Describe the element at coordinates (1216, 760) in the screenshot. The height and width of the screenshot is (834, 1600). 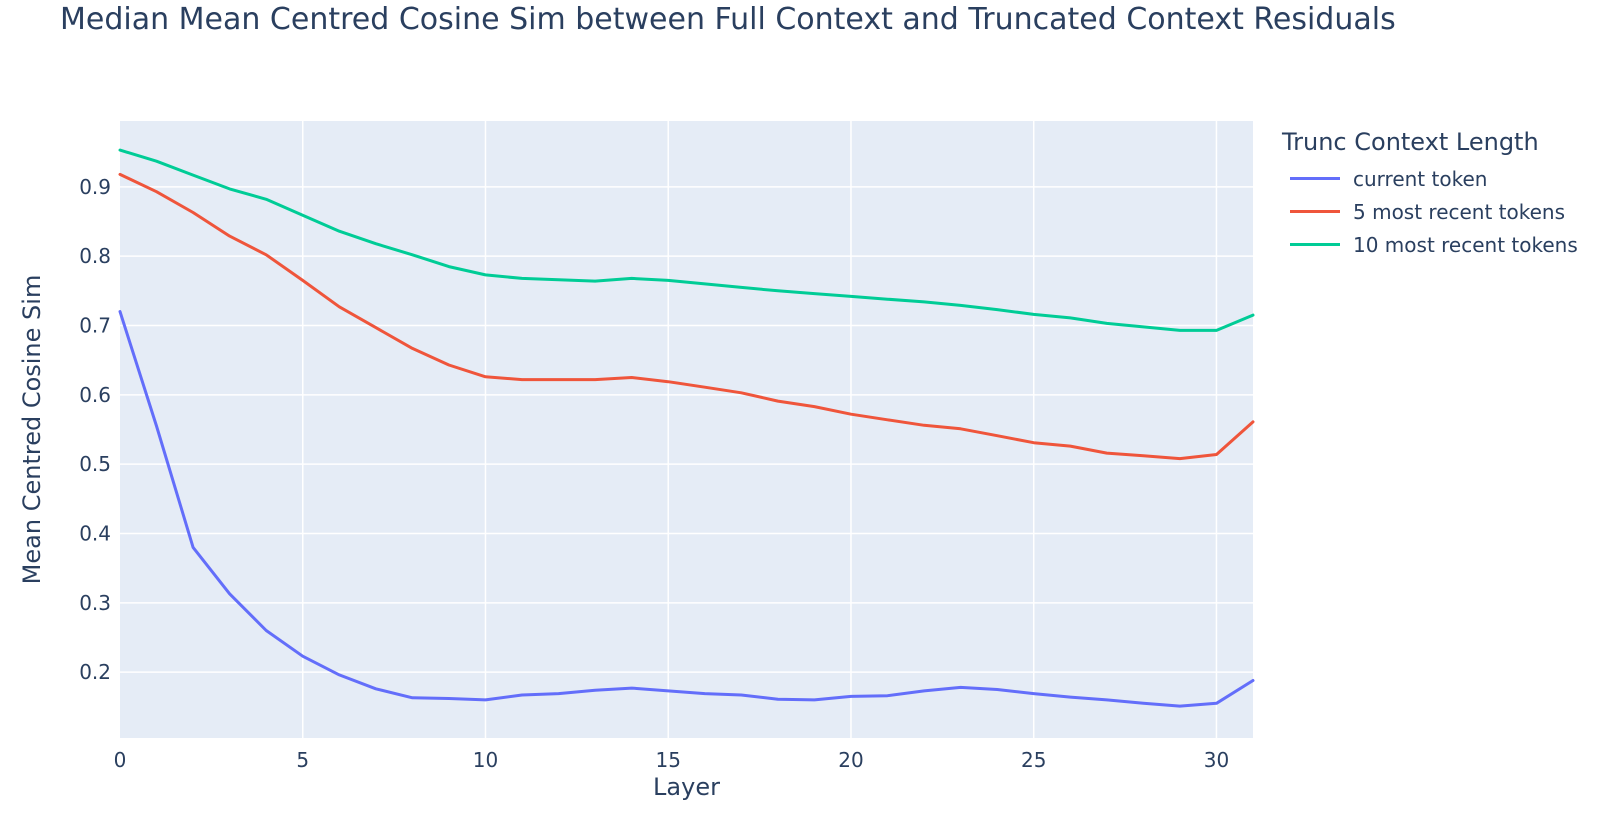
I see `x-tick-label: 30` at that location.